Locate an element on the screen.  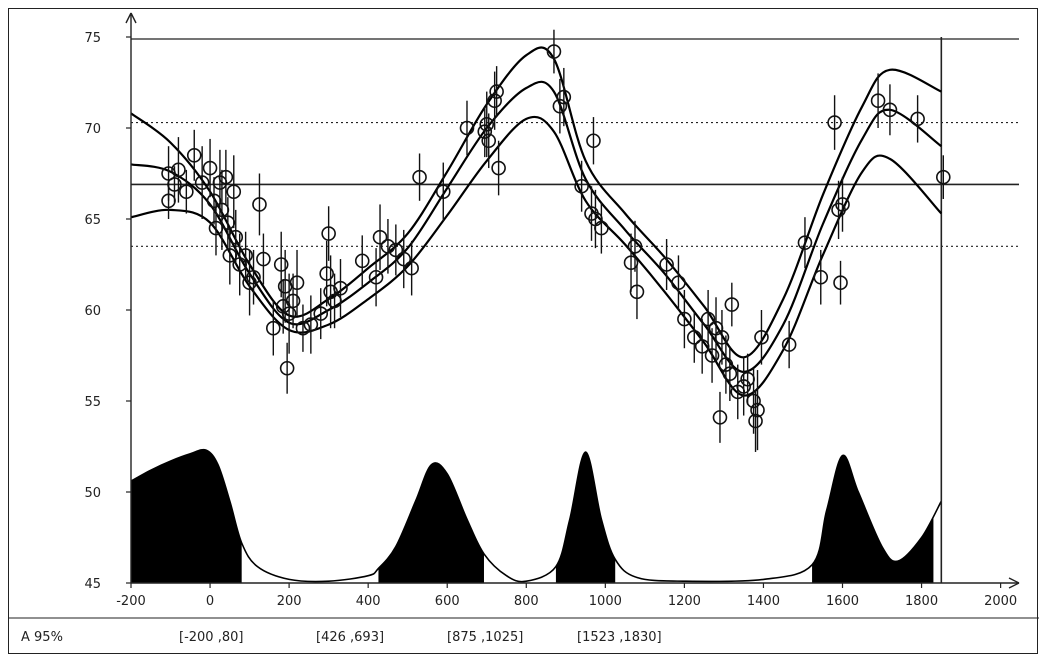
y-tick-label: 55 is located at coordinates (92, 402).